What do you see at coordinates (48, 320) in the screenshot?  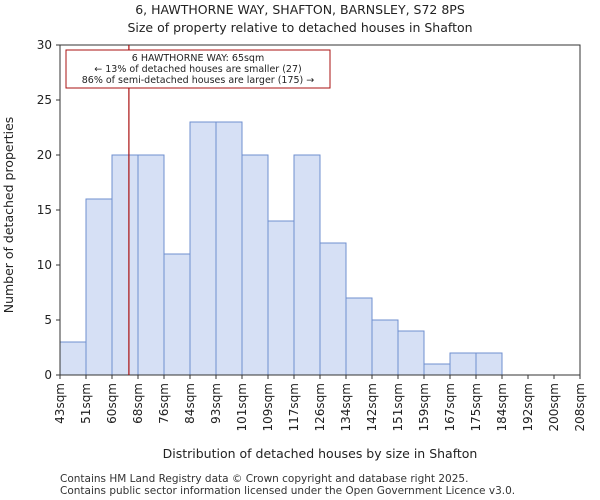 I see `y-tick-label: 5` at bounding box center [48, 320].